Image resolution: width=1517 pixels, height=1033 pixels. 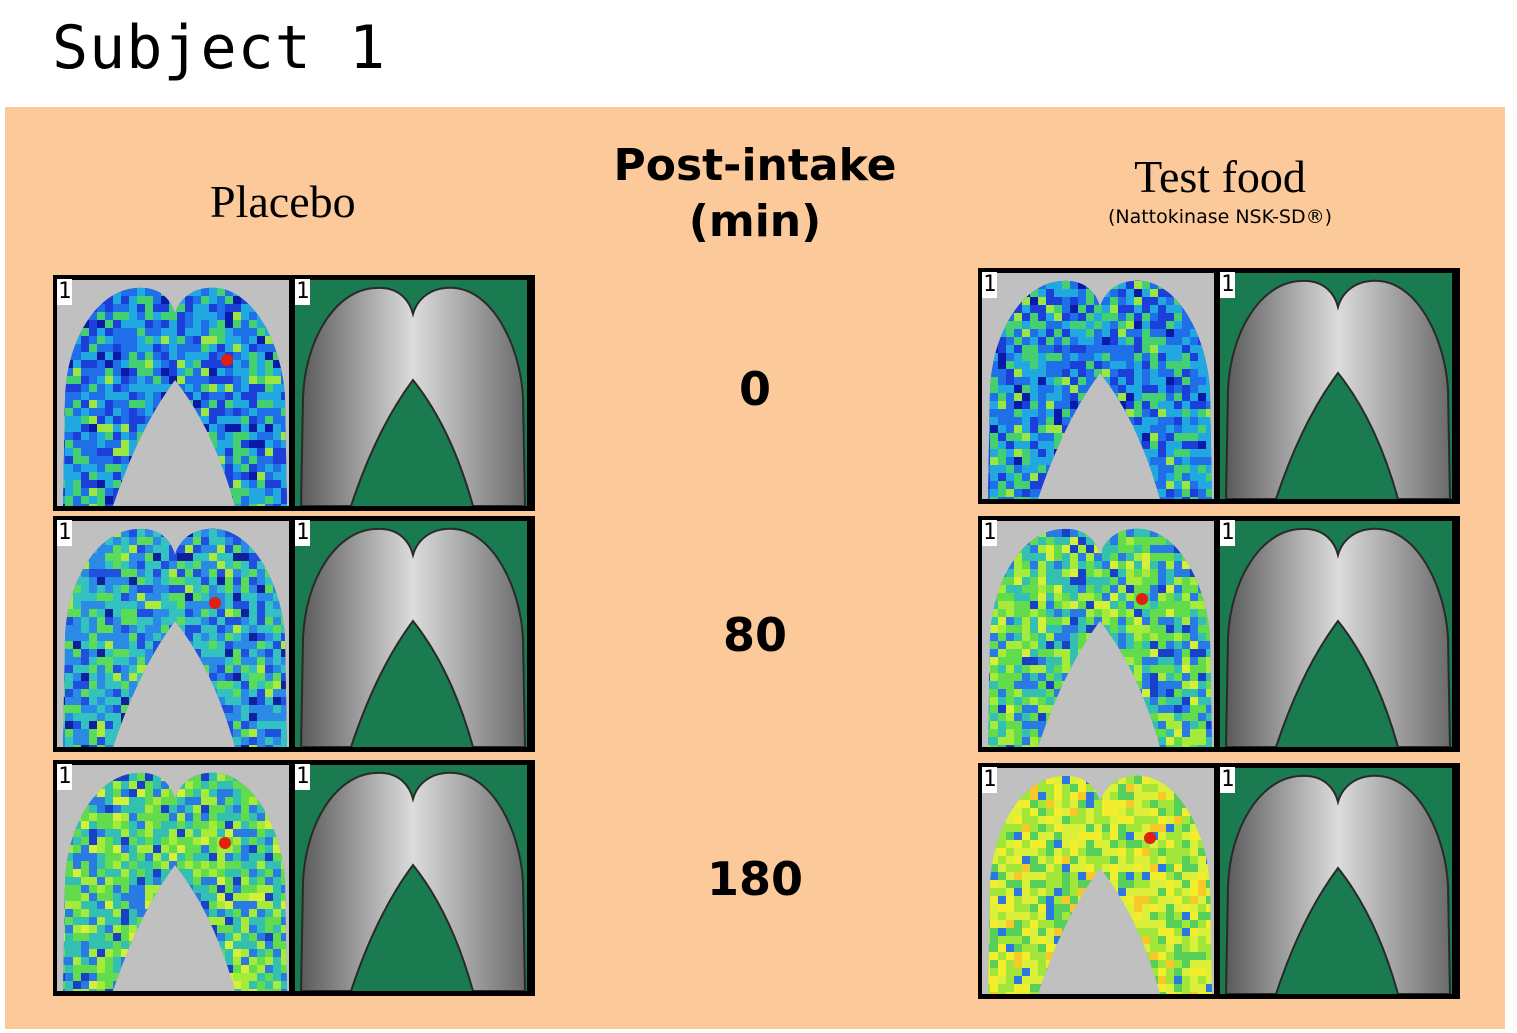 I want to click on post-intake-unit: (min), so click(x=755, y=221).